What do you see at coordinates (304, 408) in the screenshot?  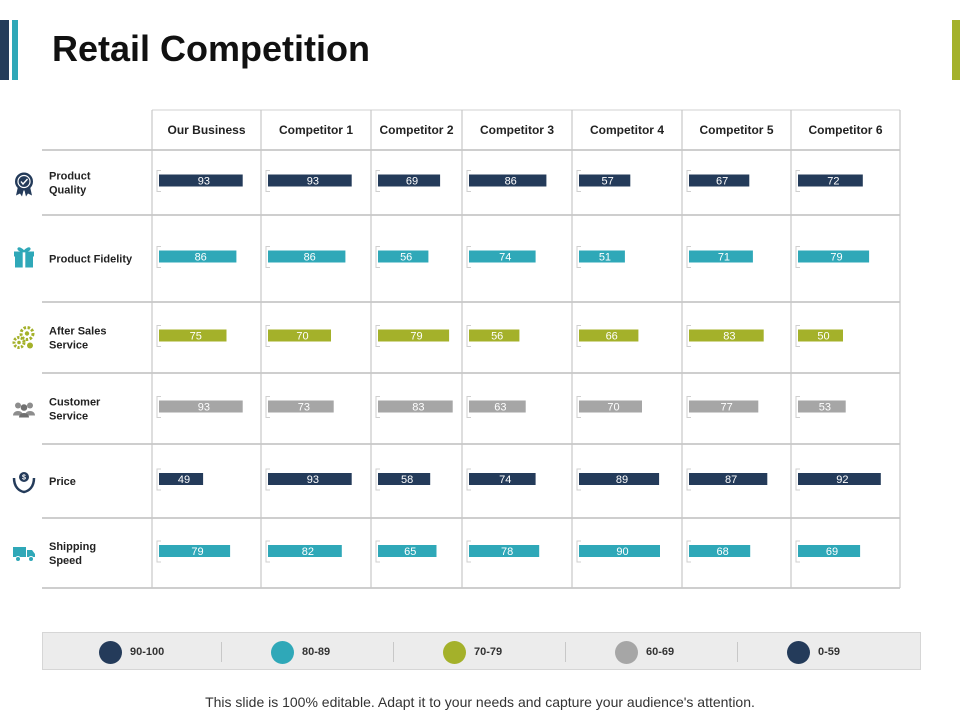 I see `value-label: 73` at bounding box center [304, 408].